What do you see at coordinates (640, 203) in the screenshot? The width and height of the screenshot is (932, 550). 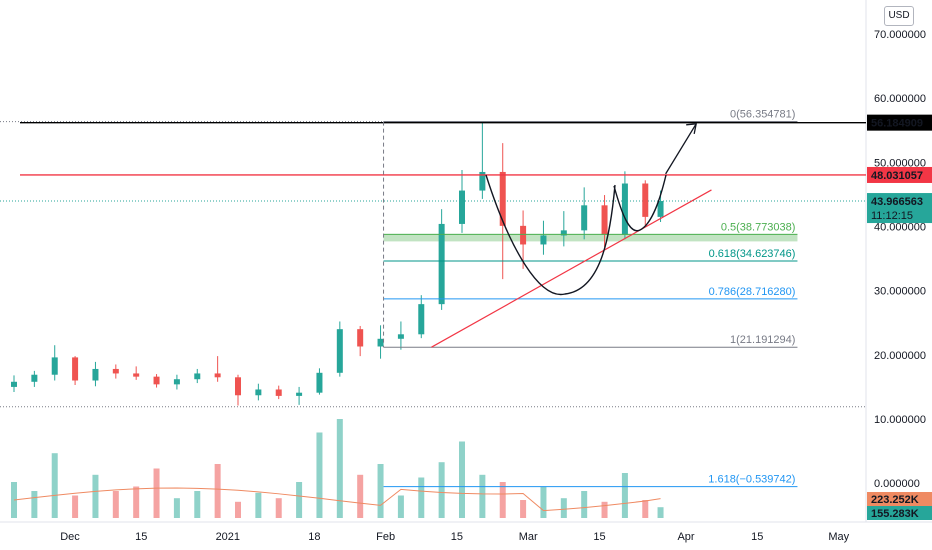 I see `handle-curve` at bounding box center [640, 203].